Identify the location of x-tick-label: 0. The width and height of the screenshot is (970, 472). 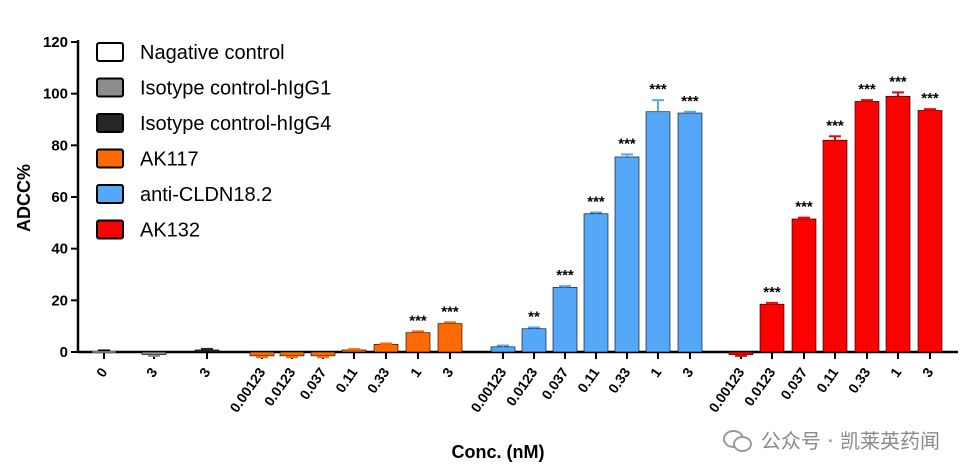
(102, 372).